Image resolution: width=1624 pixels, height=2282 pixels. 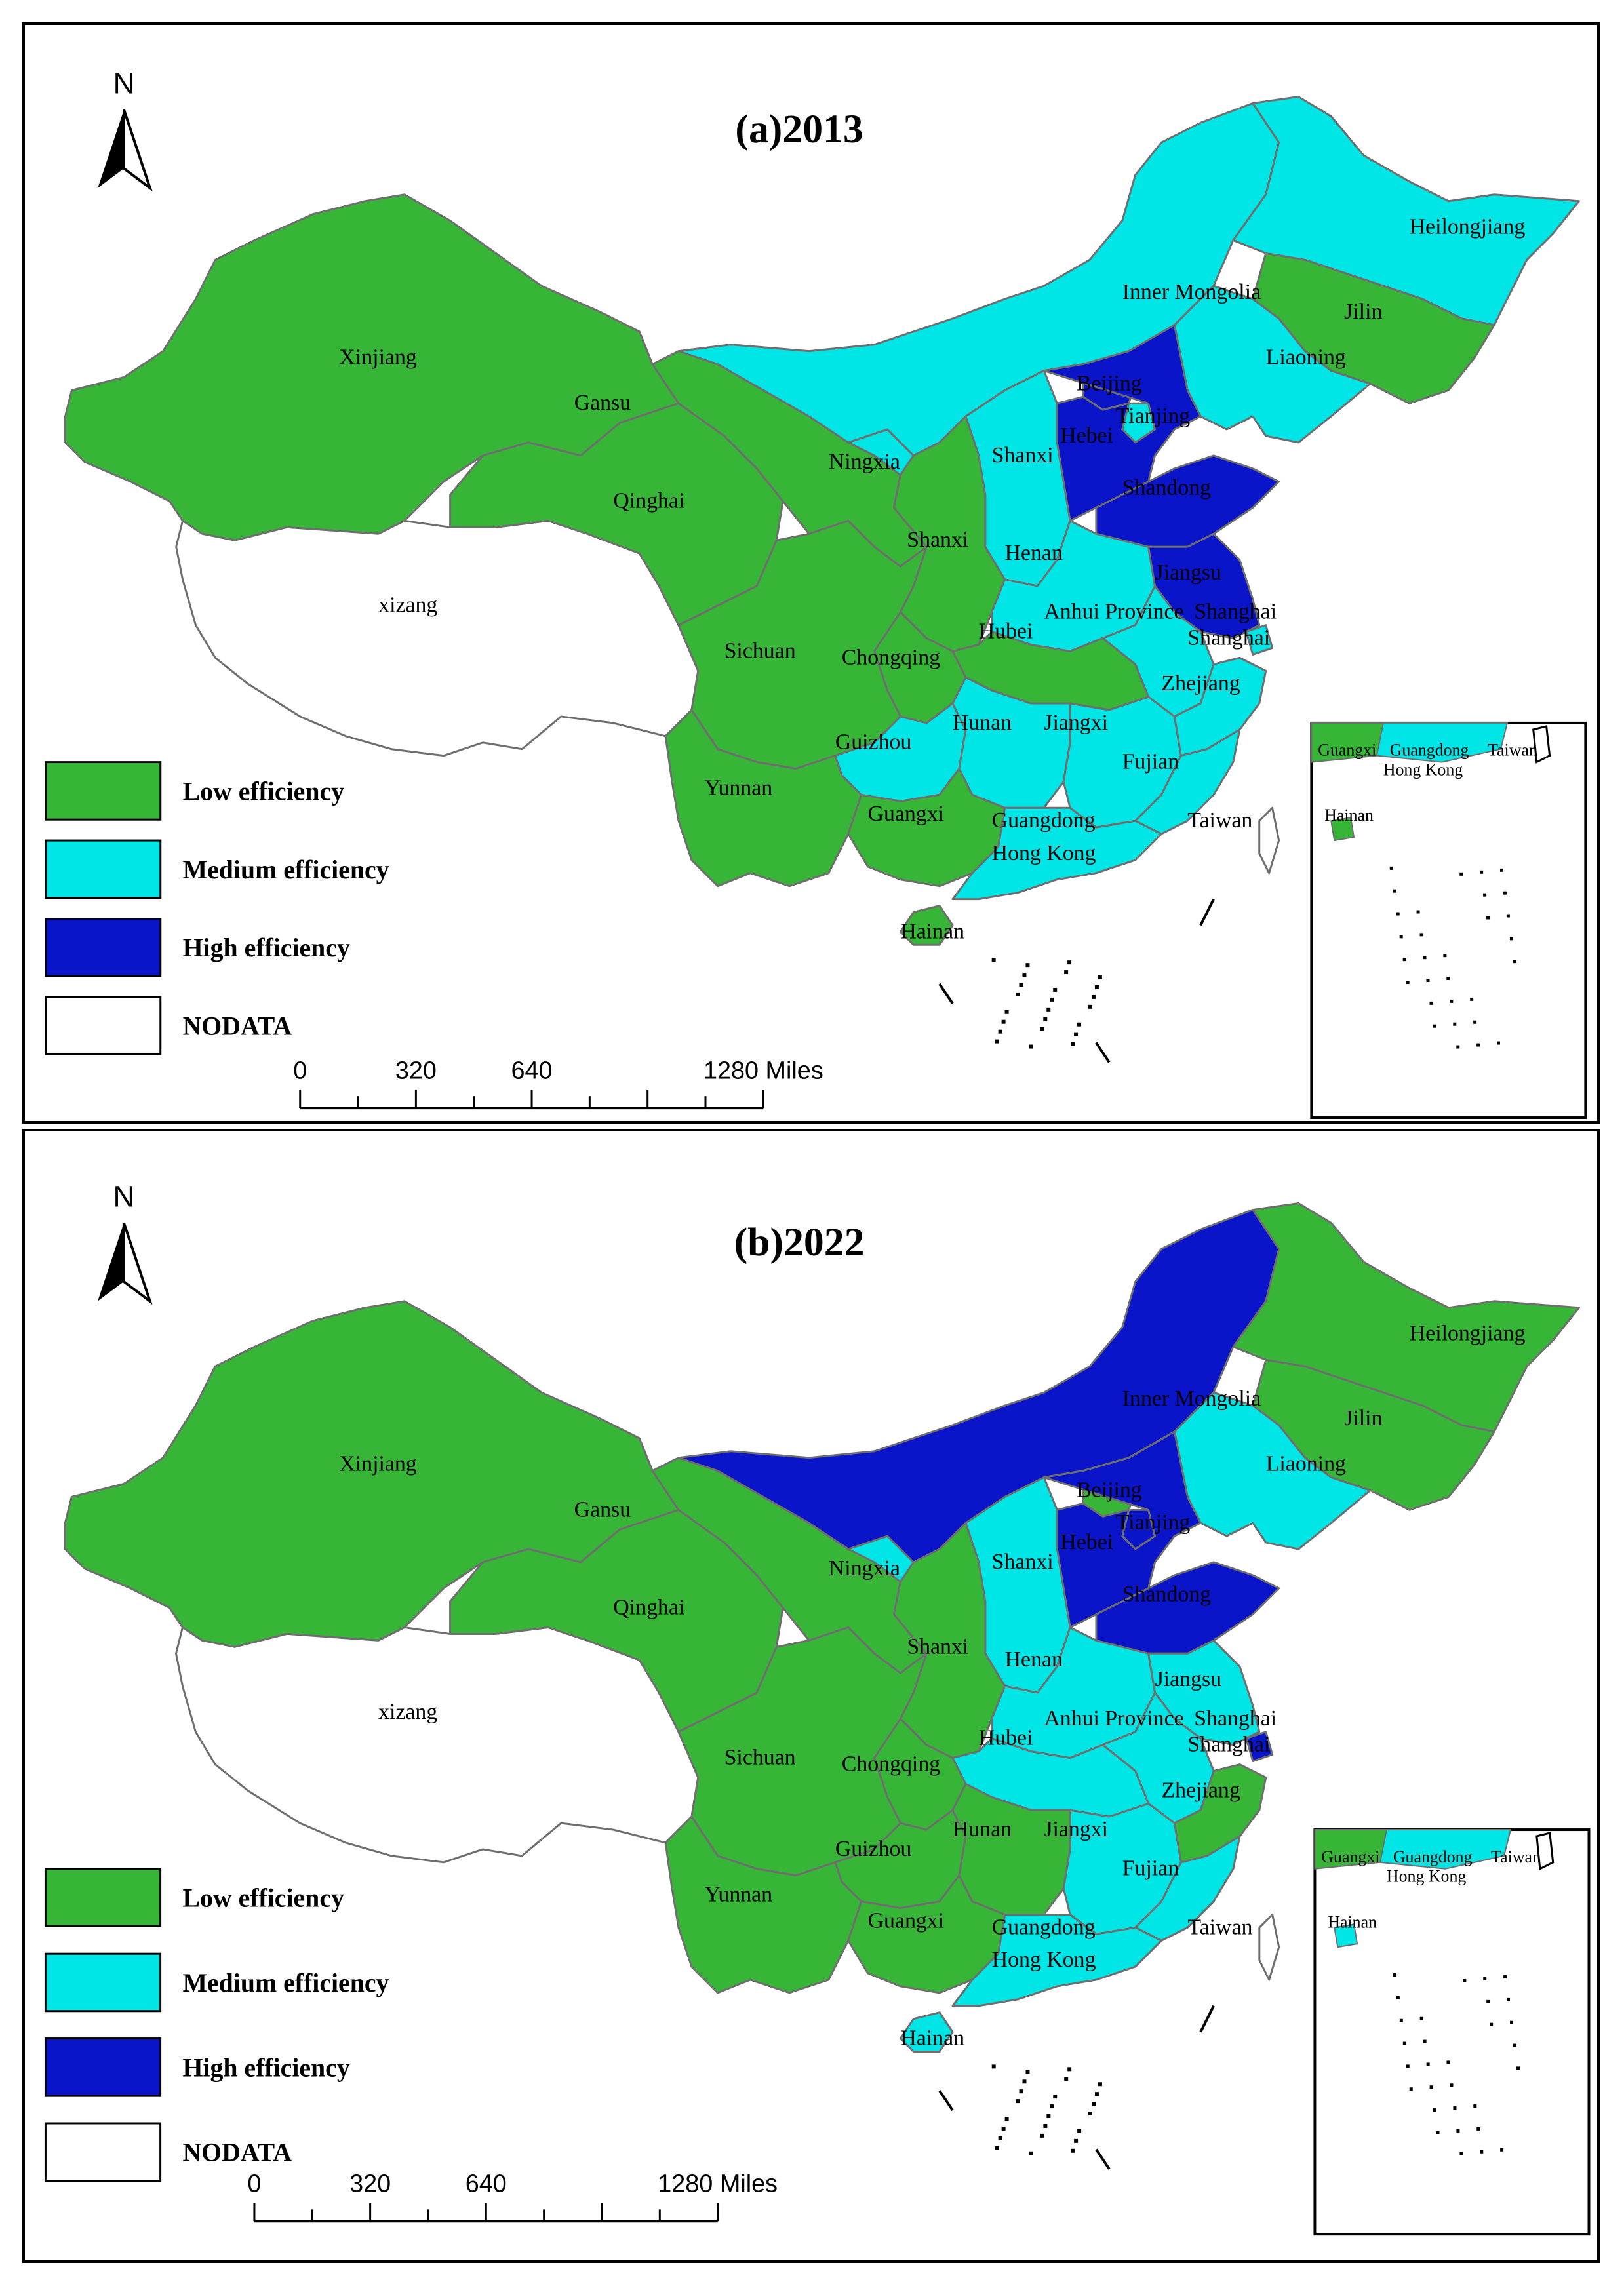 I want to click on label-guizhou: Guizhou, so click(x=874, y=742).